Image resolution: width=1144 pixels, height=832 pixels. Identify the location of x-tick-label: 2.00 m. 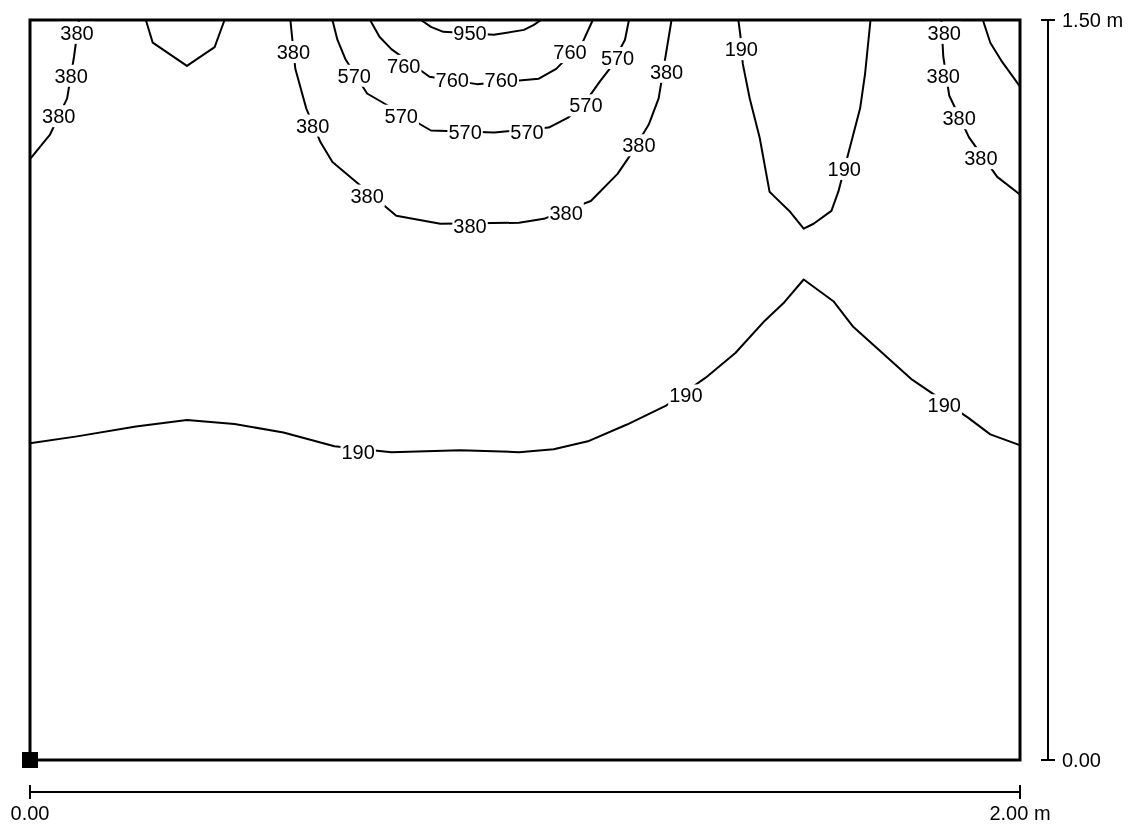
(1020, 813).